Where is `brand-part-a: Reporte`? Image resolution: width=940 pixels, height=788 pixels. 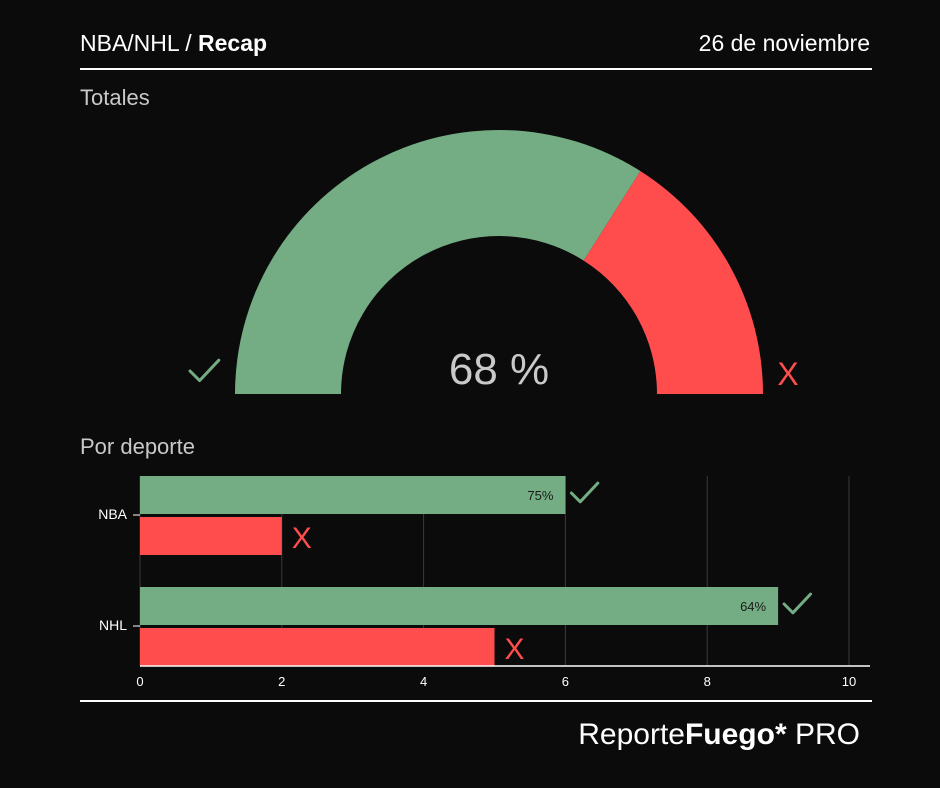
brand-part-a: Reporte is located at coordinates (631, 734).